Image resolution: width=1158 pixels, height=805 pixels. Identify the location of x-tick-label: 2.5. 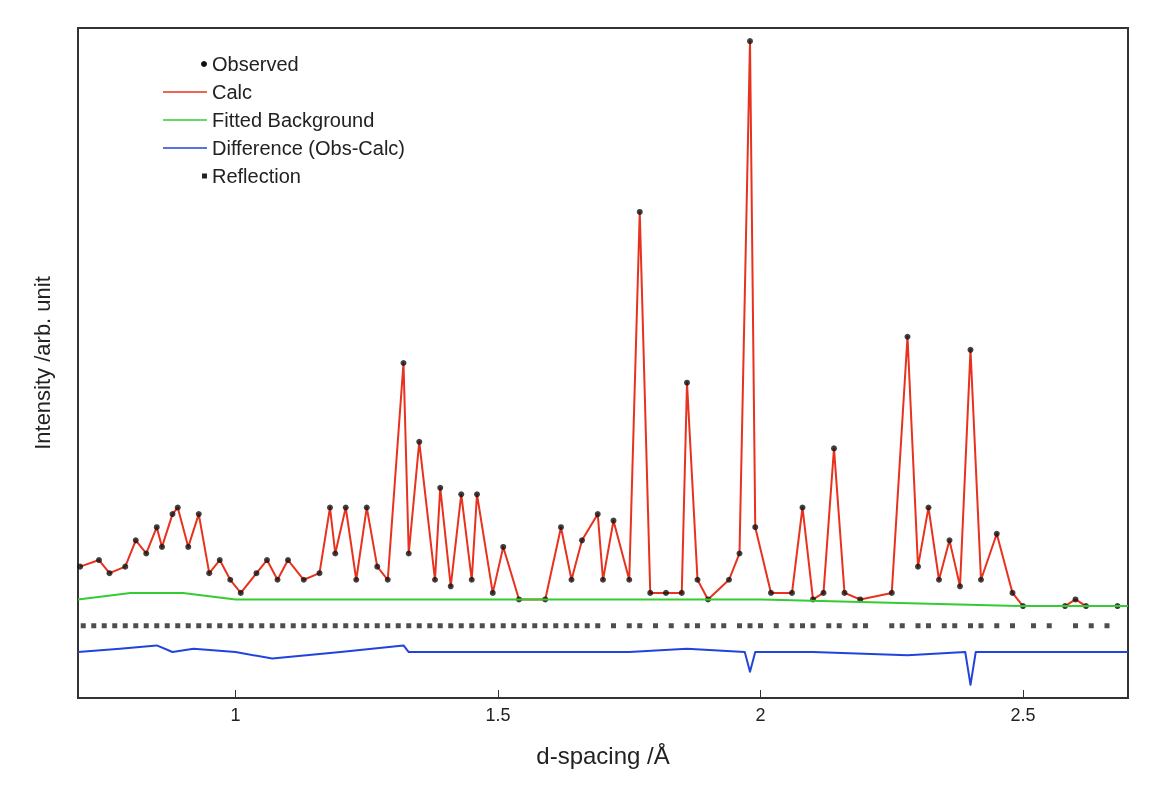
(1023, 715).